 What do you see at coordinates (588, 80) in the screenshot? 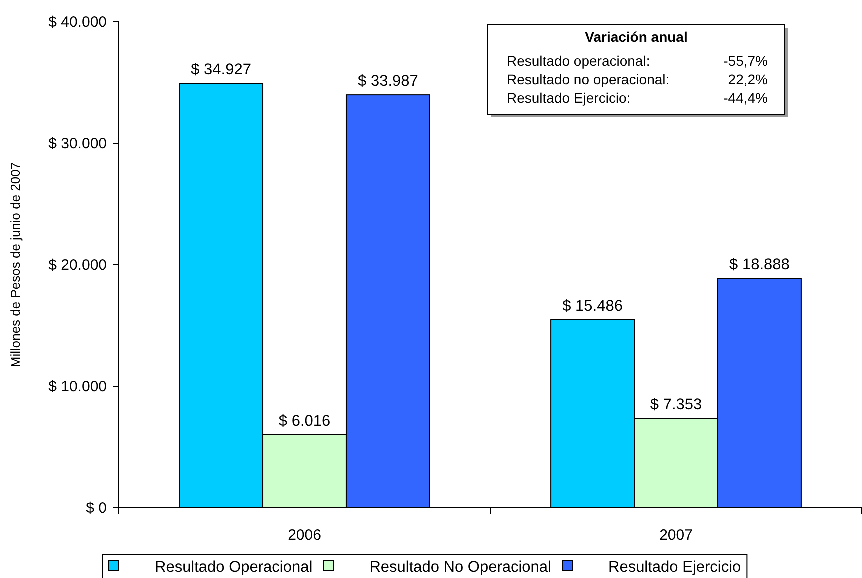
I see `annotation: Resultado no operacional:` at bounding box center [588, 80].